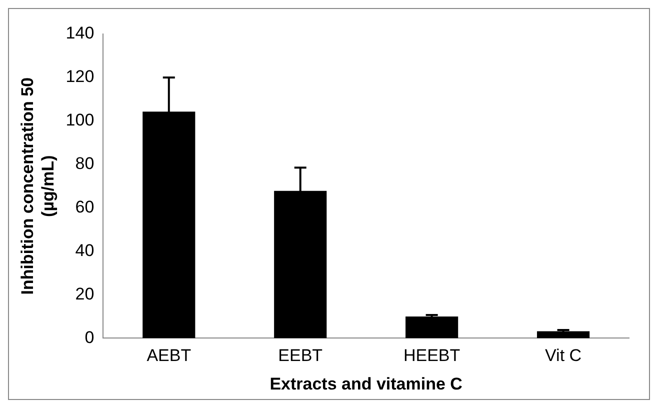 The image size is (662, 408). What do you see at coordinates (80, 33) in the screenshot?
I see `y-tick-label: 140` at bounding box center [80, 33].